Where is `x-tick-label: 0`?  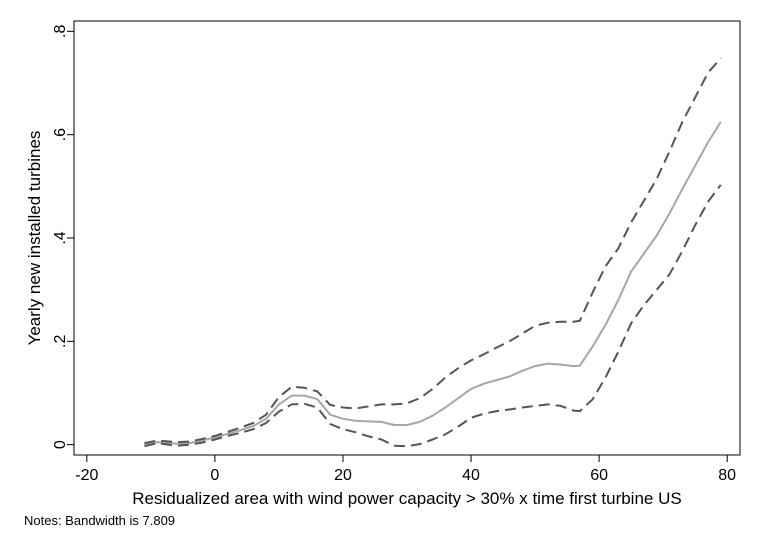
x-tick-label: 0 is located at coordinates (214, 475).